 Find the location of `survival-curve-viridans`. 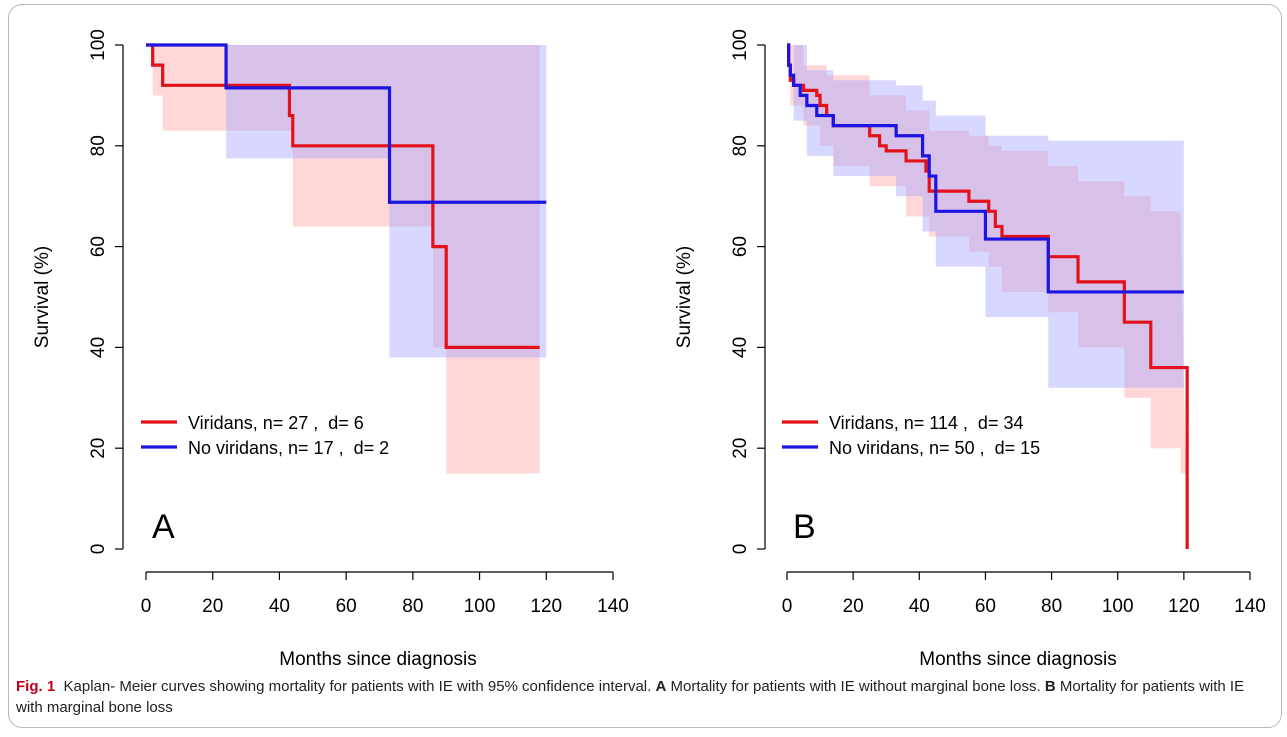

survival-curve-viridans is located at coordinates (343, 196).